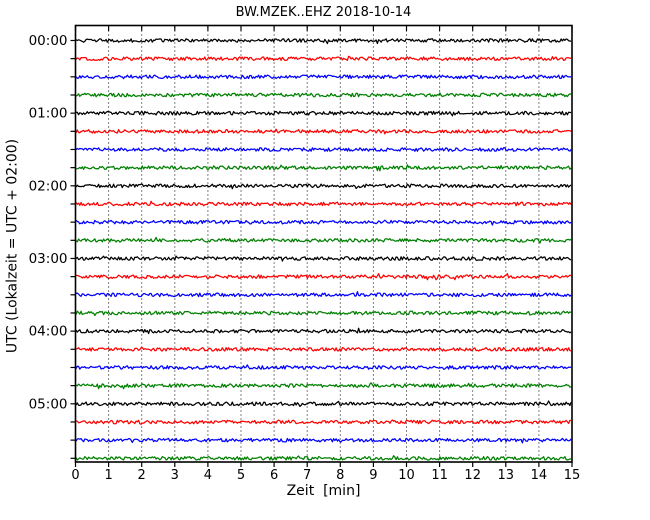 This screenshot has height=520, width=650. Describe the element at coordinates (48, 186) in the screenshot. I see `hour-tick-label: 02:00` at that location.